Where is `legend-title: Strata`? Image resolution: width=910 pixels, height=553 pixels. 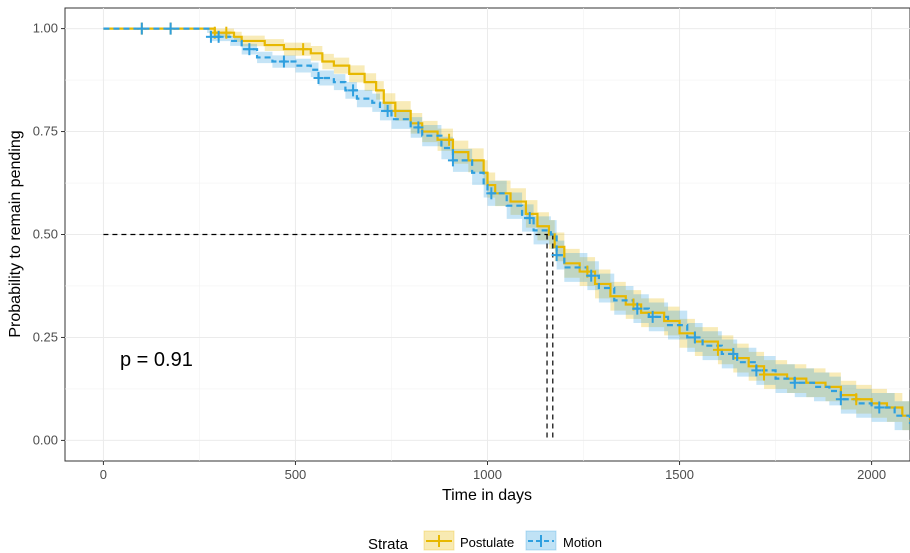
legend-title: Strata is located at coordinates (388, 544).